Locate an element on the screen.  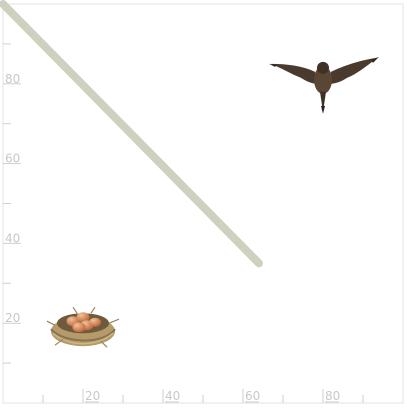
x-tick-label: 40 is located at coordinates (172, 396).